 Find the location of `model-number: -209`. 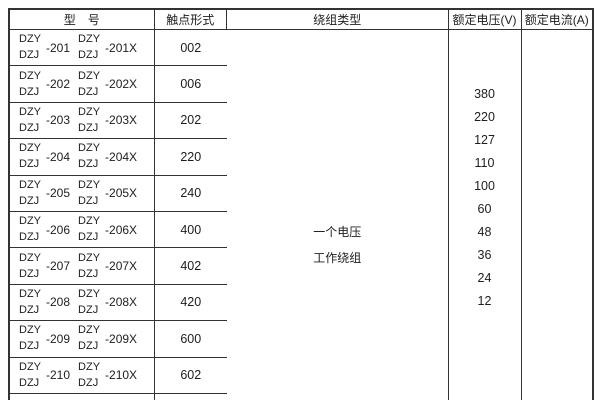

model-number: -209 is located at coordinates (58, 338).